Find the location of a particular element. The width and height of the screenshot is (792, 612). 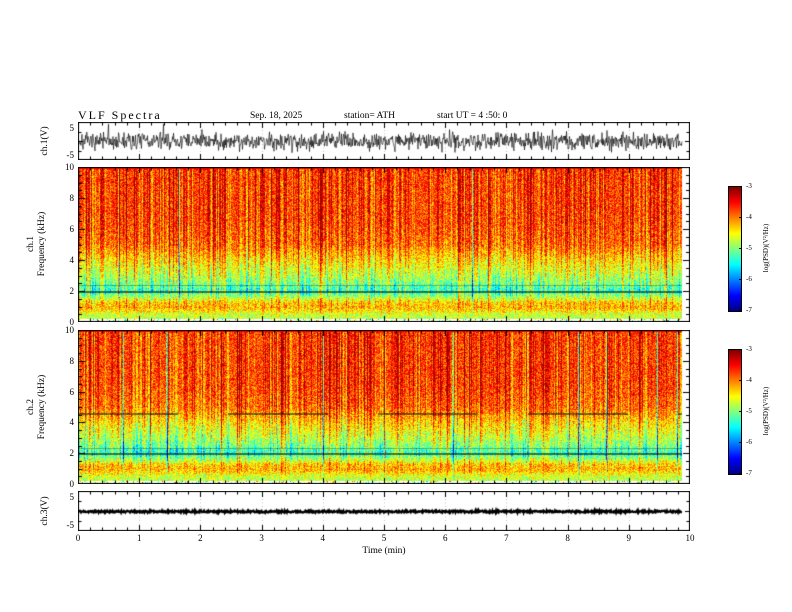

x-tick-label: 6 is located at coordinates (445, 538).